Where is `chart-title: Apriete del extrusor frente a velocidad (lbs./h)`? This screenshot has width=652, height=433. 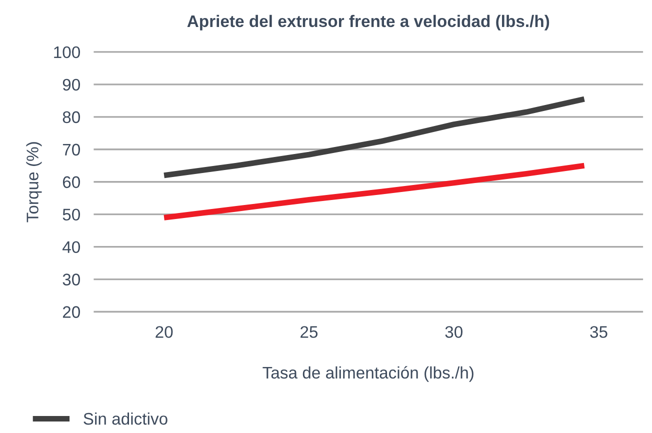 chart-title: Apriete del extrusor frente a velocidad (lbs./h) is located at coordinates (368, 22).